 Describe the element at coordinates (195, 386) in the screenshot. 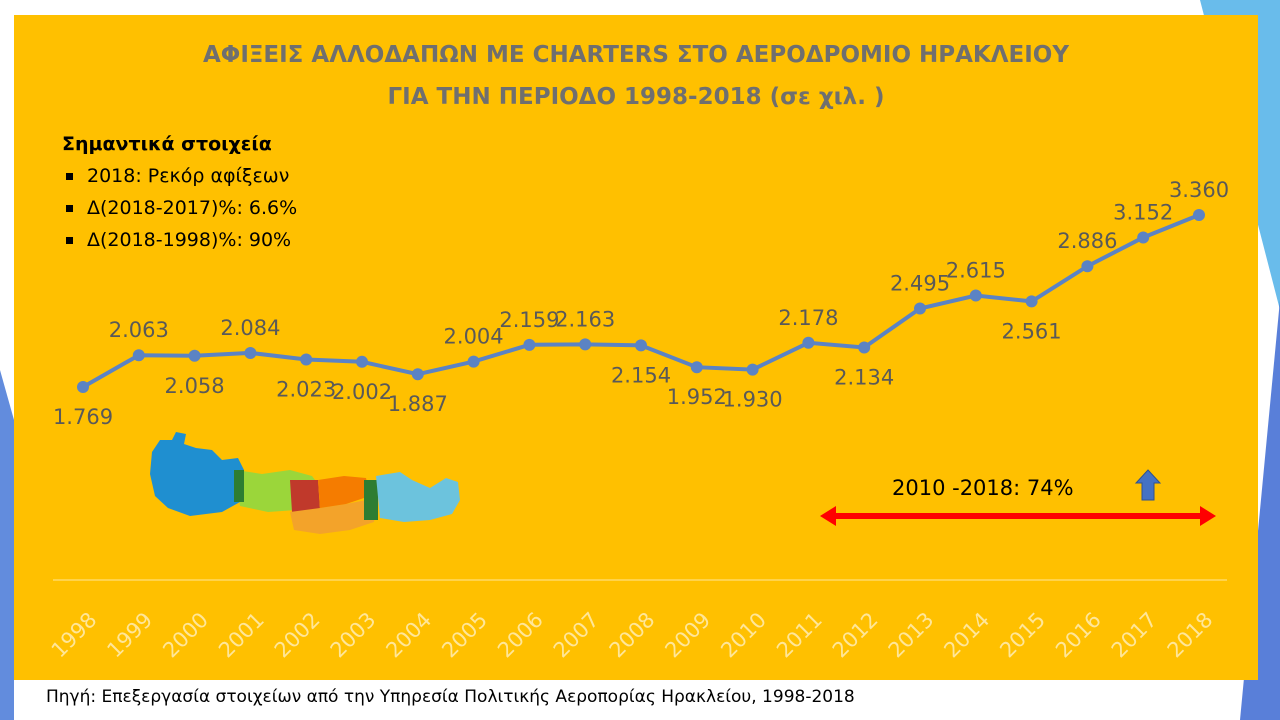

I see `data-label: 2.058` at that location.